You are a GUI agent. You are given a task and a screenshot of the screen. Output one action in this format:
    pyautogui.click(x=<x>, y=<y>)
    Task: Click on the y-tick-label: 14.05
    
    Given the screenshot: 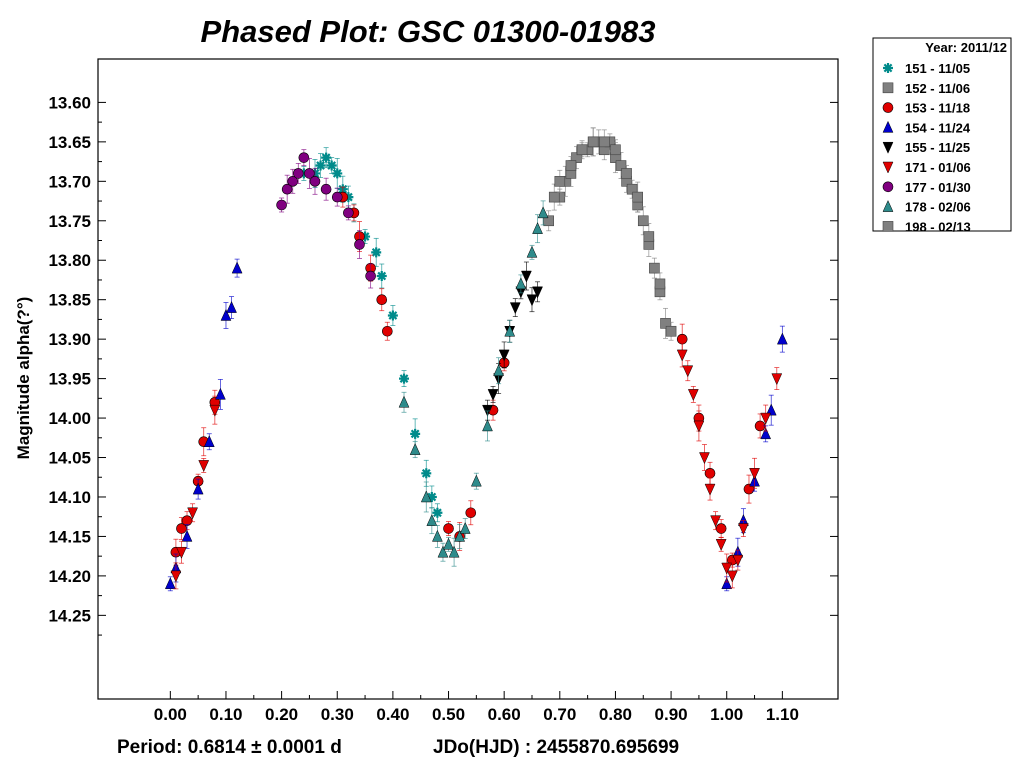 What is the action you would take?
    pyautogui.click(x=69, y=458)
    